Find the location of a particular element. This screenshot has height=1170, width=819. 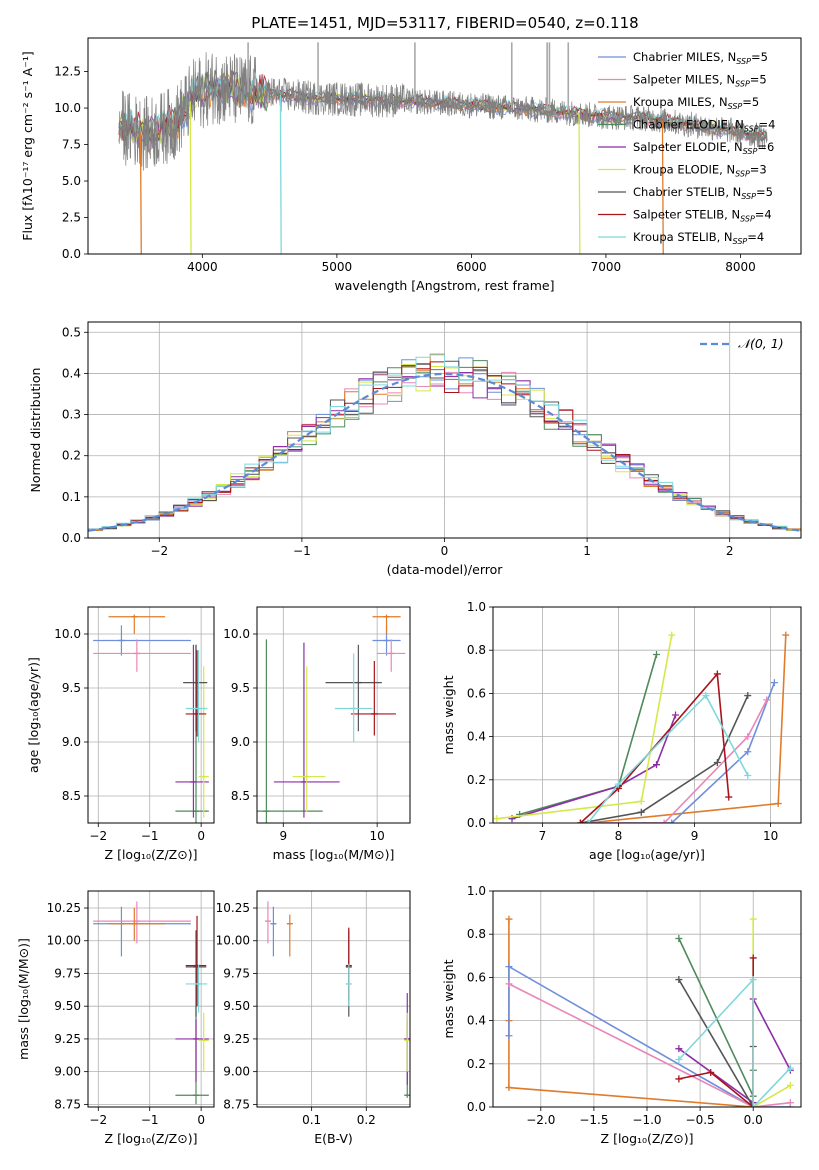

ytick-label-4: 0.8 is located at coordinates (476, 650).